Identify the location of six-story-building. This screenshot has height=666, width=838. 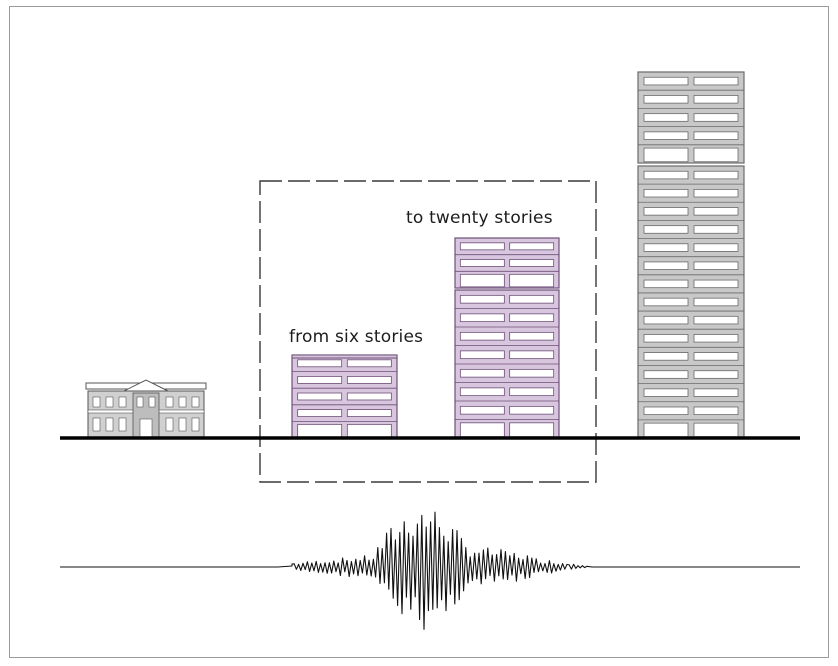
(344, 396).